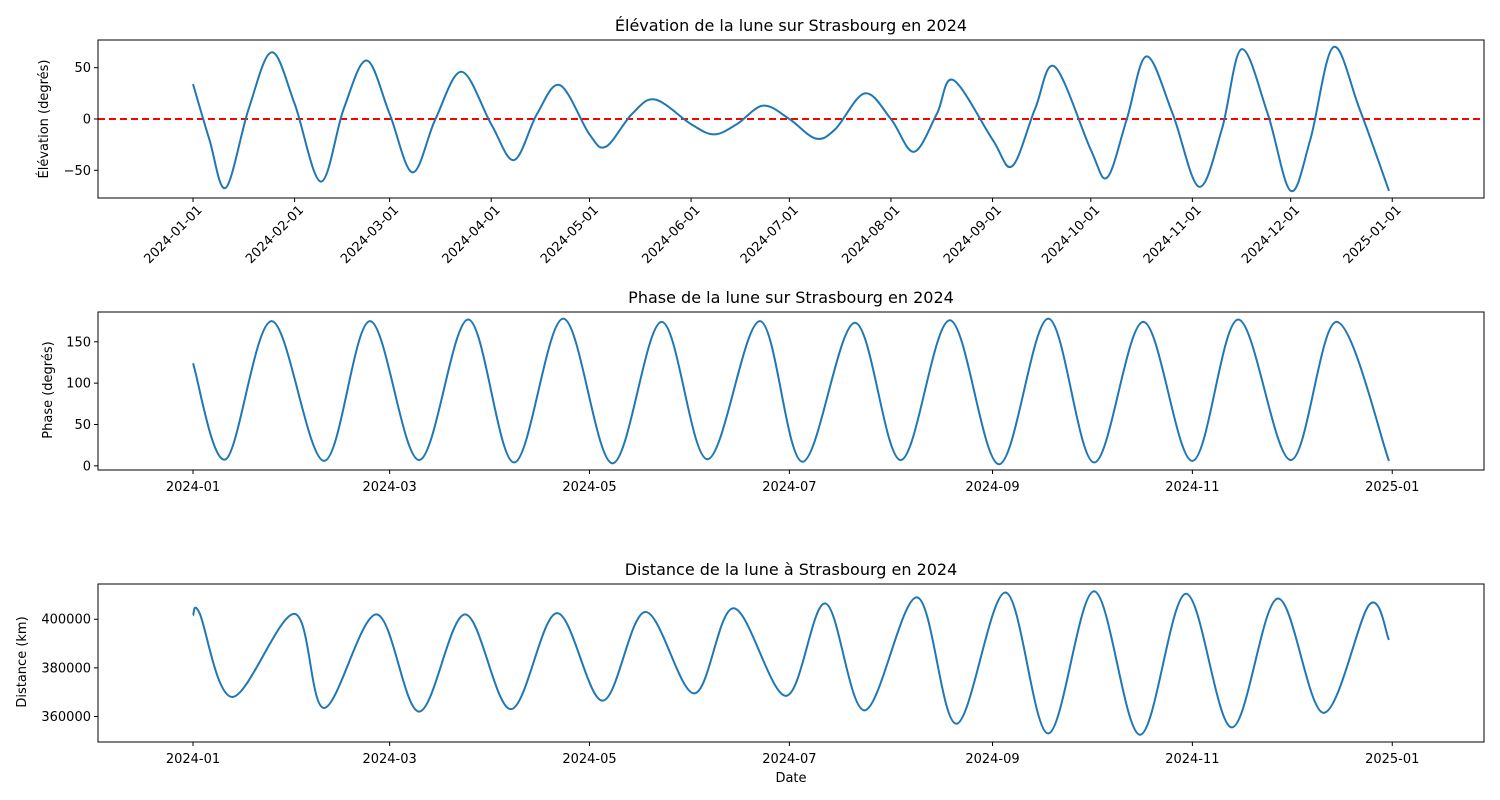 This screenshot has width=1500, height=800. Describe the element at coordinates (1071, 235) in the screenshot. I see `x-tick-label: 2024-10-01` at that location.